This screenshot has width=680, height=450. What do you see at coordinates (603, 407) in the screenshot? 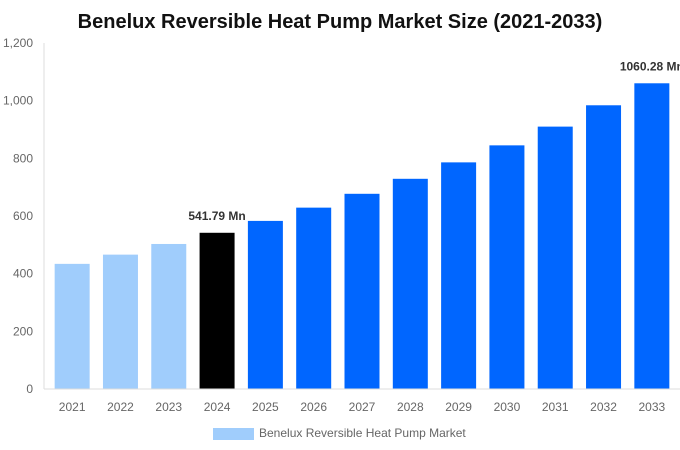
I see `x-tick-label: 2032` at bounding box center [603, 407].